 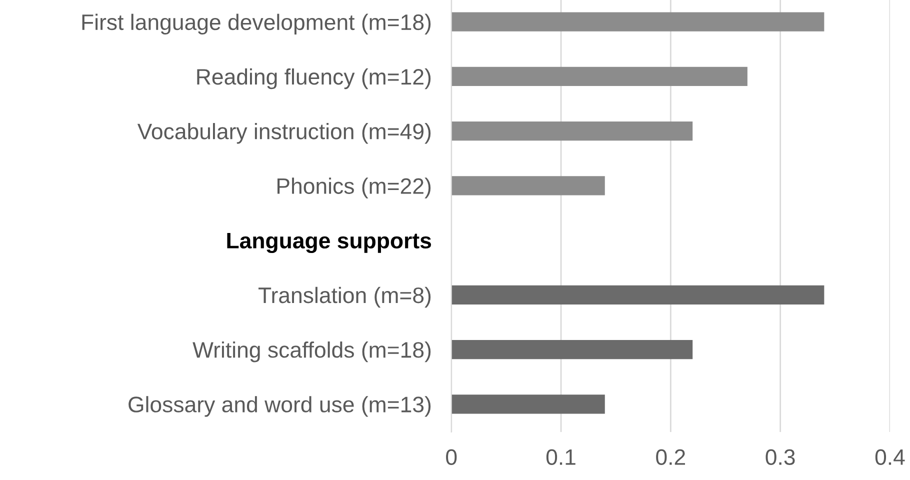 What do you see at coordinates (314, 79) in the screenshot?
I see `y-tick-label: Reading fluency (m=12)` at bounding box center [314, 79].